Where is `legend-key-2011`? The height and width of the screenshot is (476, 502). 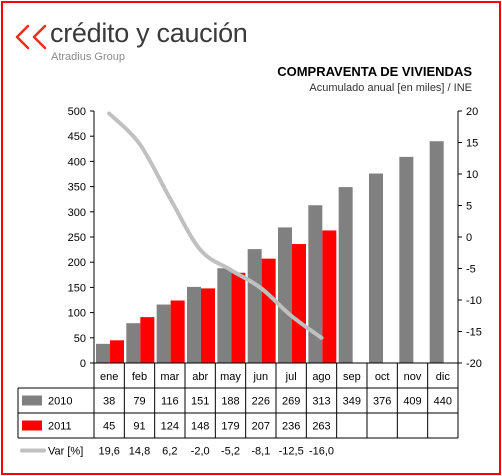
legend-key-2011 is located at coordinates (32, 425).